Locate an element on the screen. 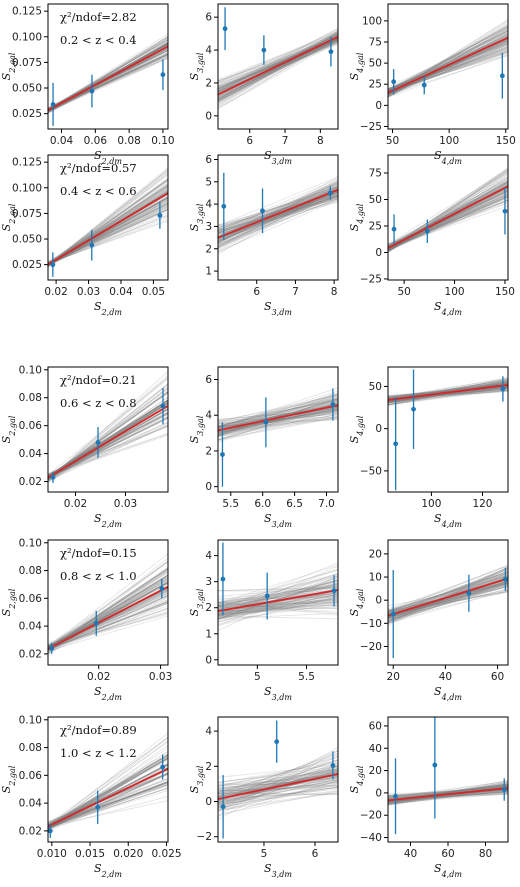 The width and height of the screenshot is (520, 887). chi2-annotation: χ²/ndof=2.82 is located at coordinates (98, 17).